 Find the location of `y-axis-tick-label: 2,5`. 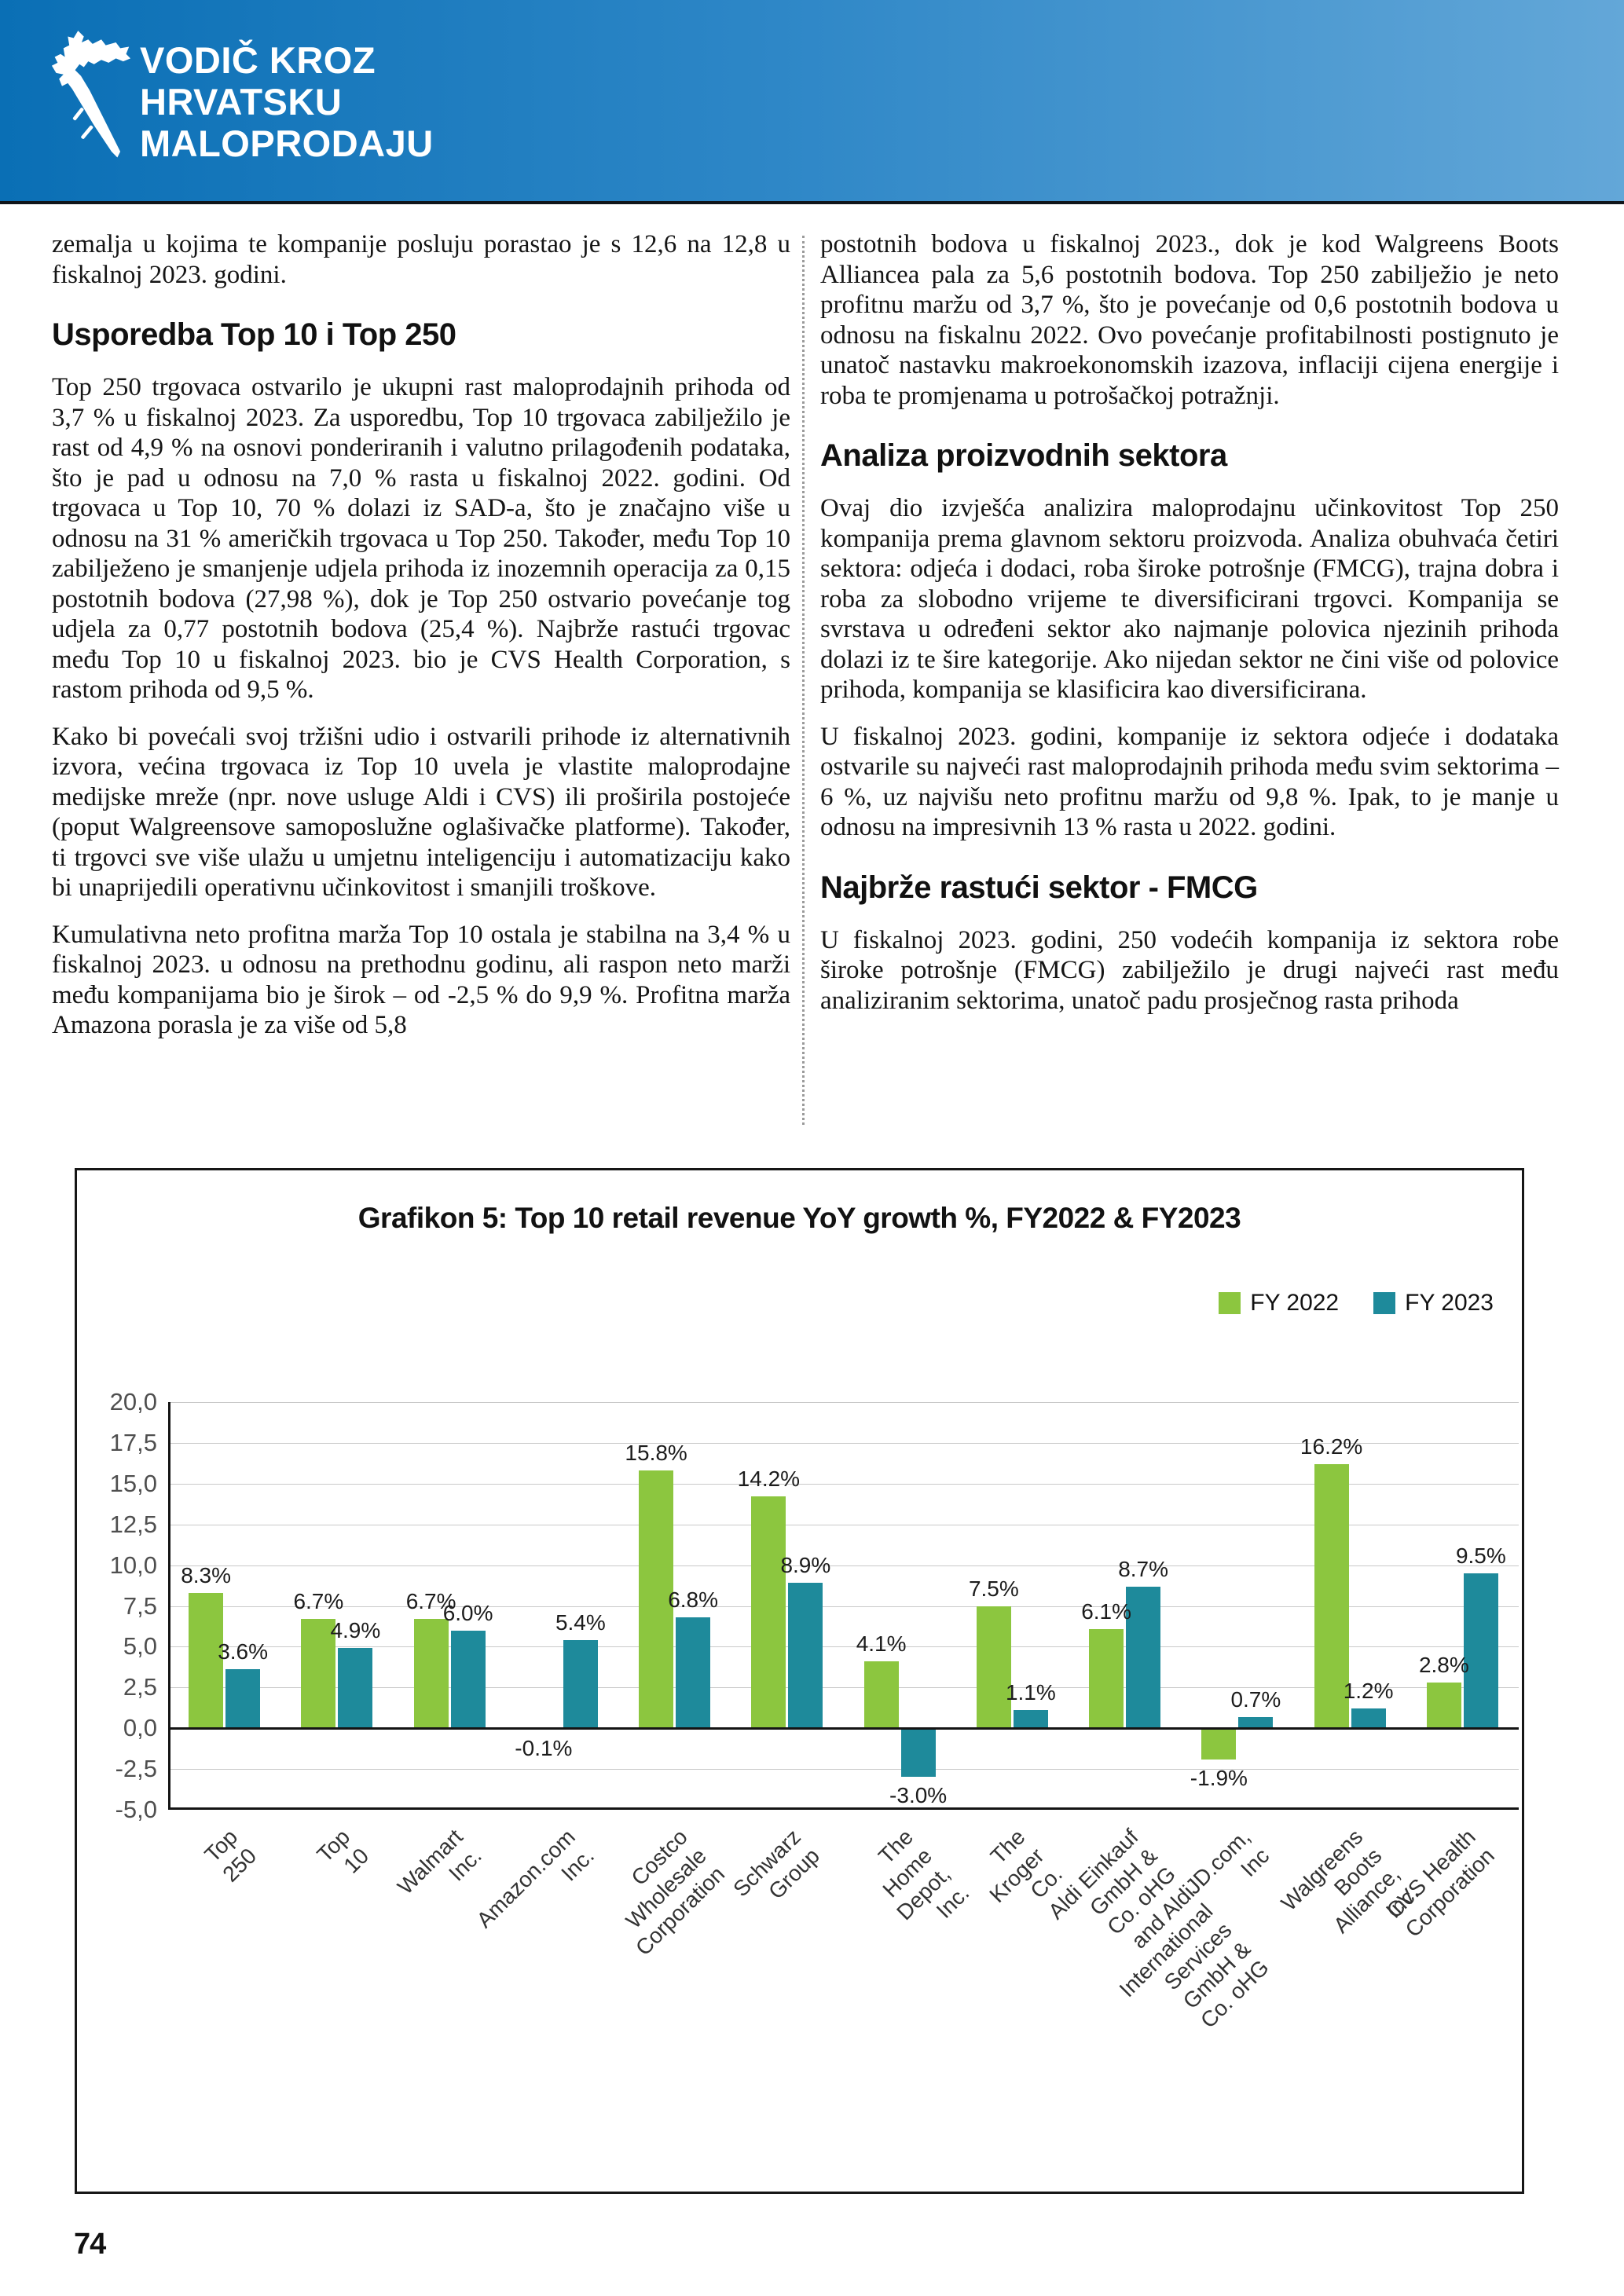

y-axis-tick-label: 2,5 is located at coordinates (140, 1687).